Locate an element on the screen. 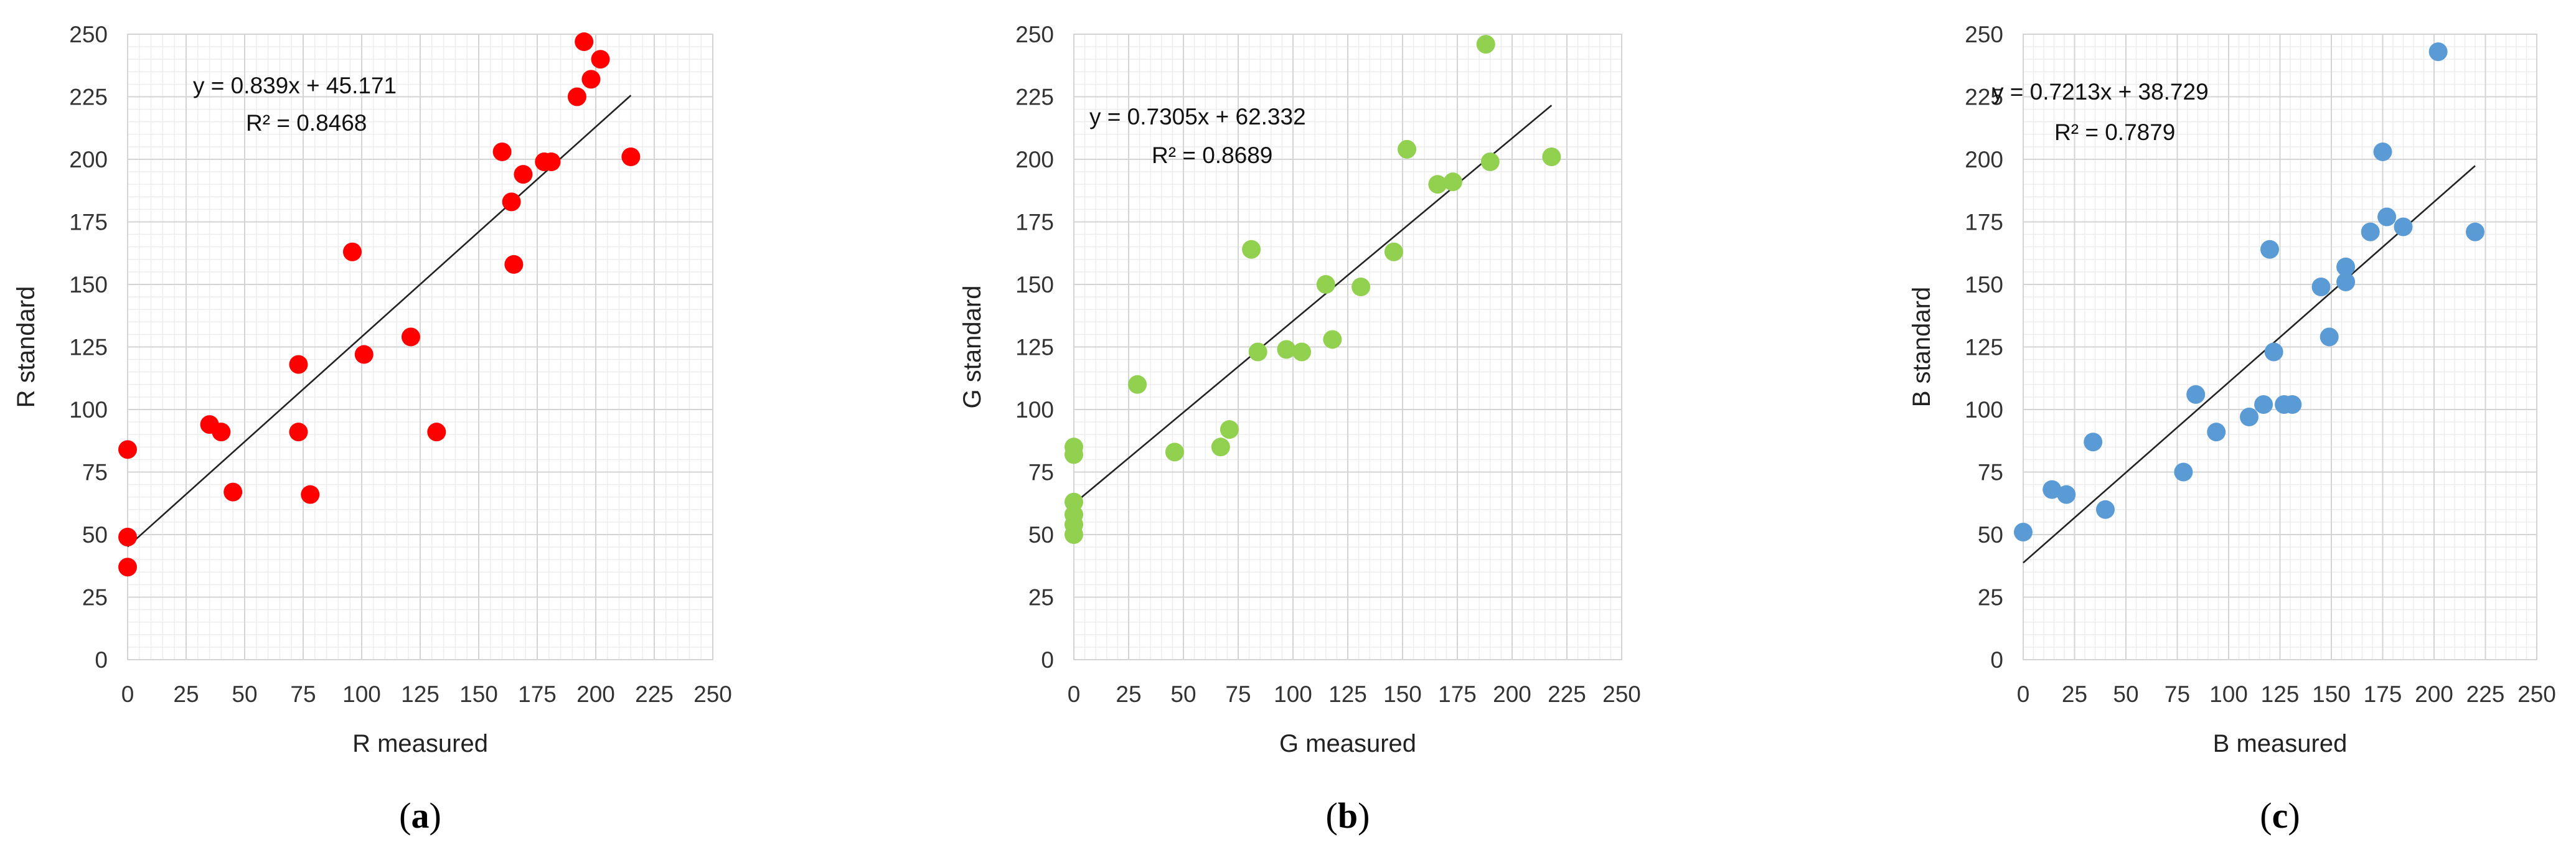 The width and height of the screenshot is (2576, 847). x-tick-label: 25 is located at coordinates (2074, 694).